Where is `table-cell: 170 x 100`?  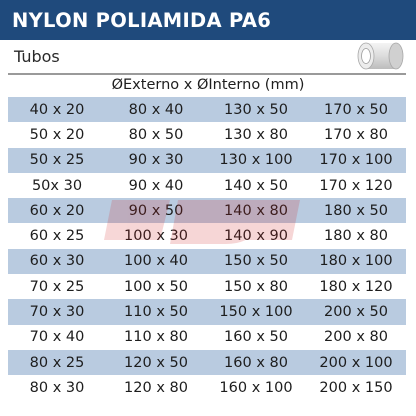 table-cell: 170 x 100 is located at coordinates (356, 160).